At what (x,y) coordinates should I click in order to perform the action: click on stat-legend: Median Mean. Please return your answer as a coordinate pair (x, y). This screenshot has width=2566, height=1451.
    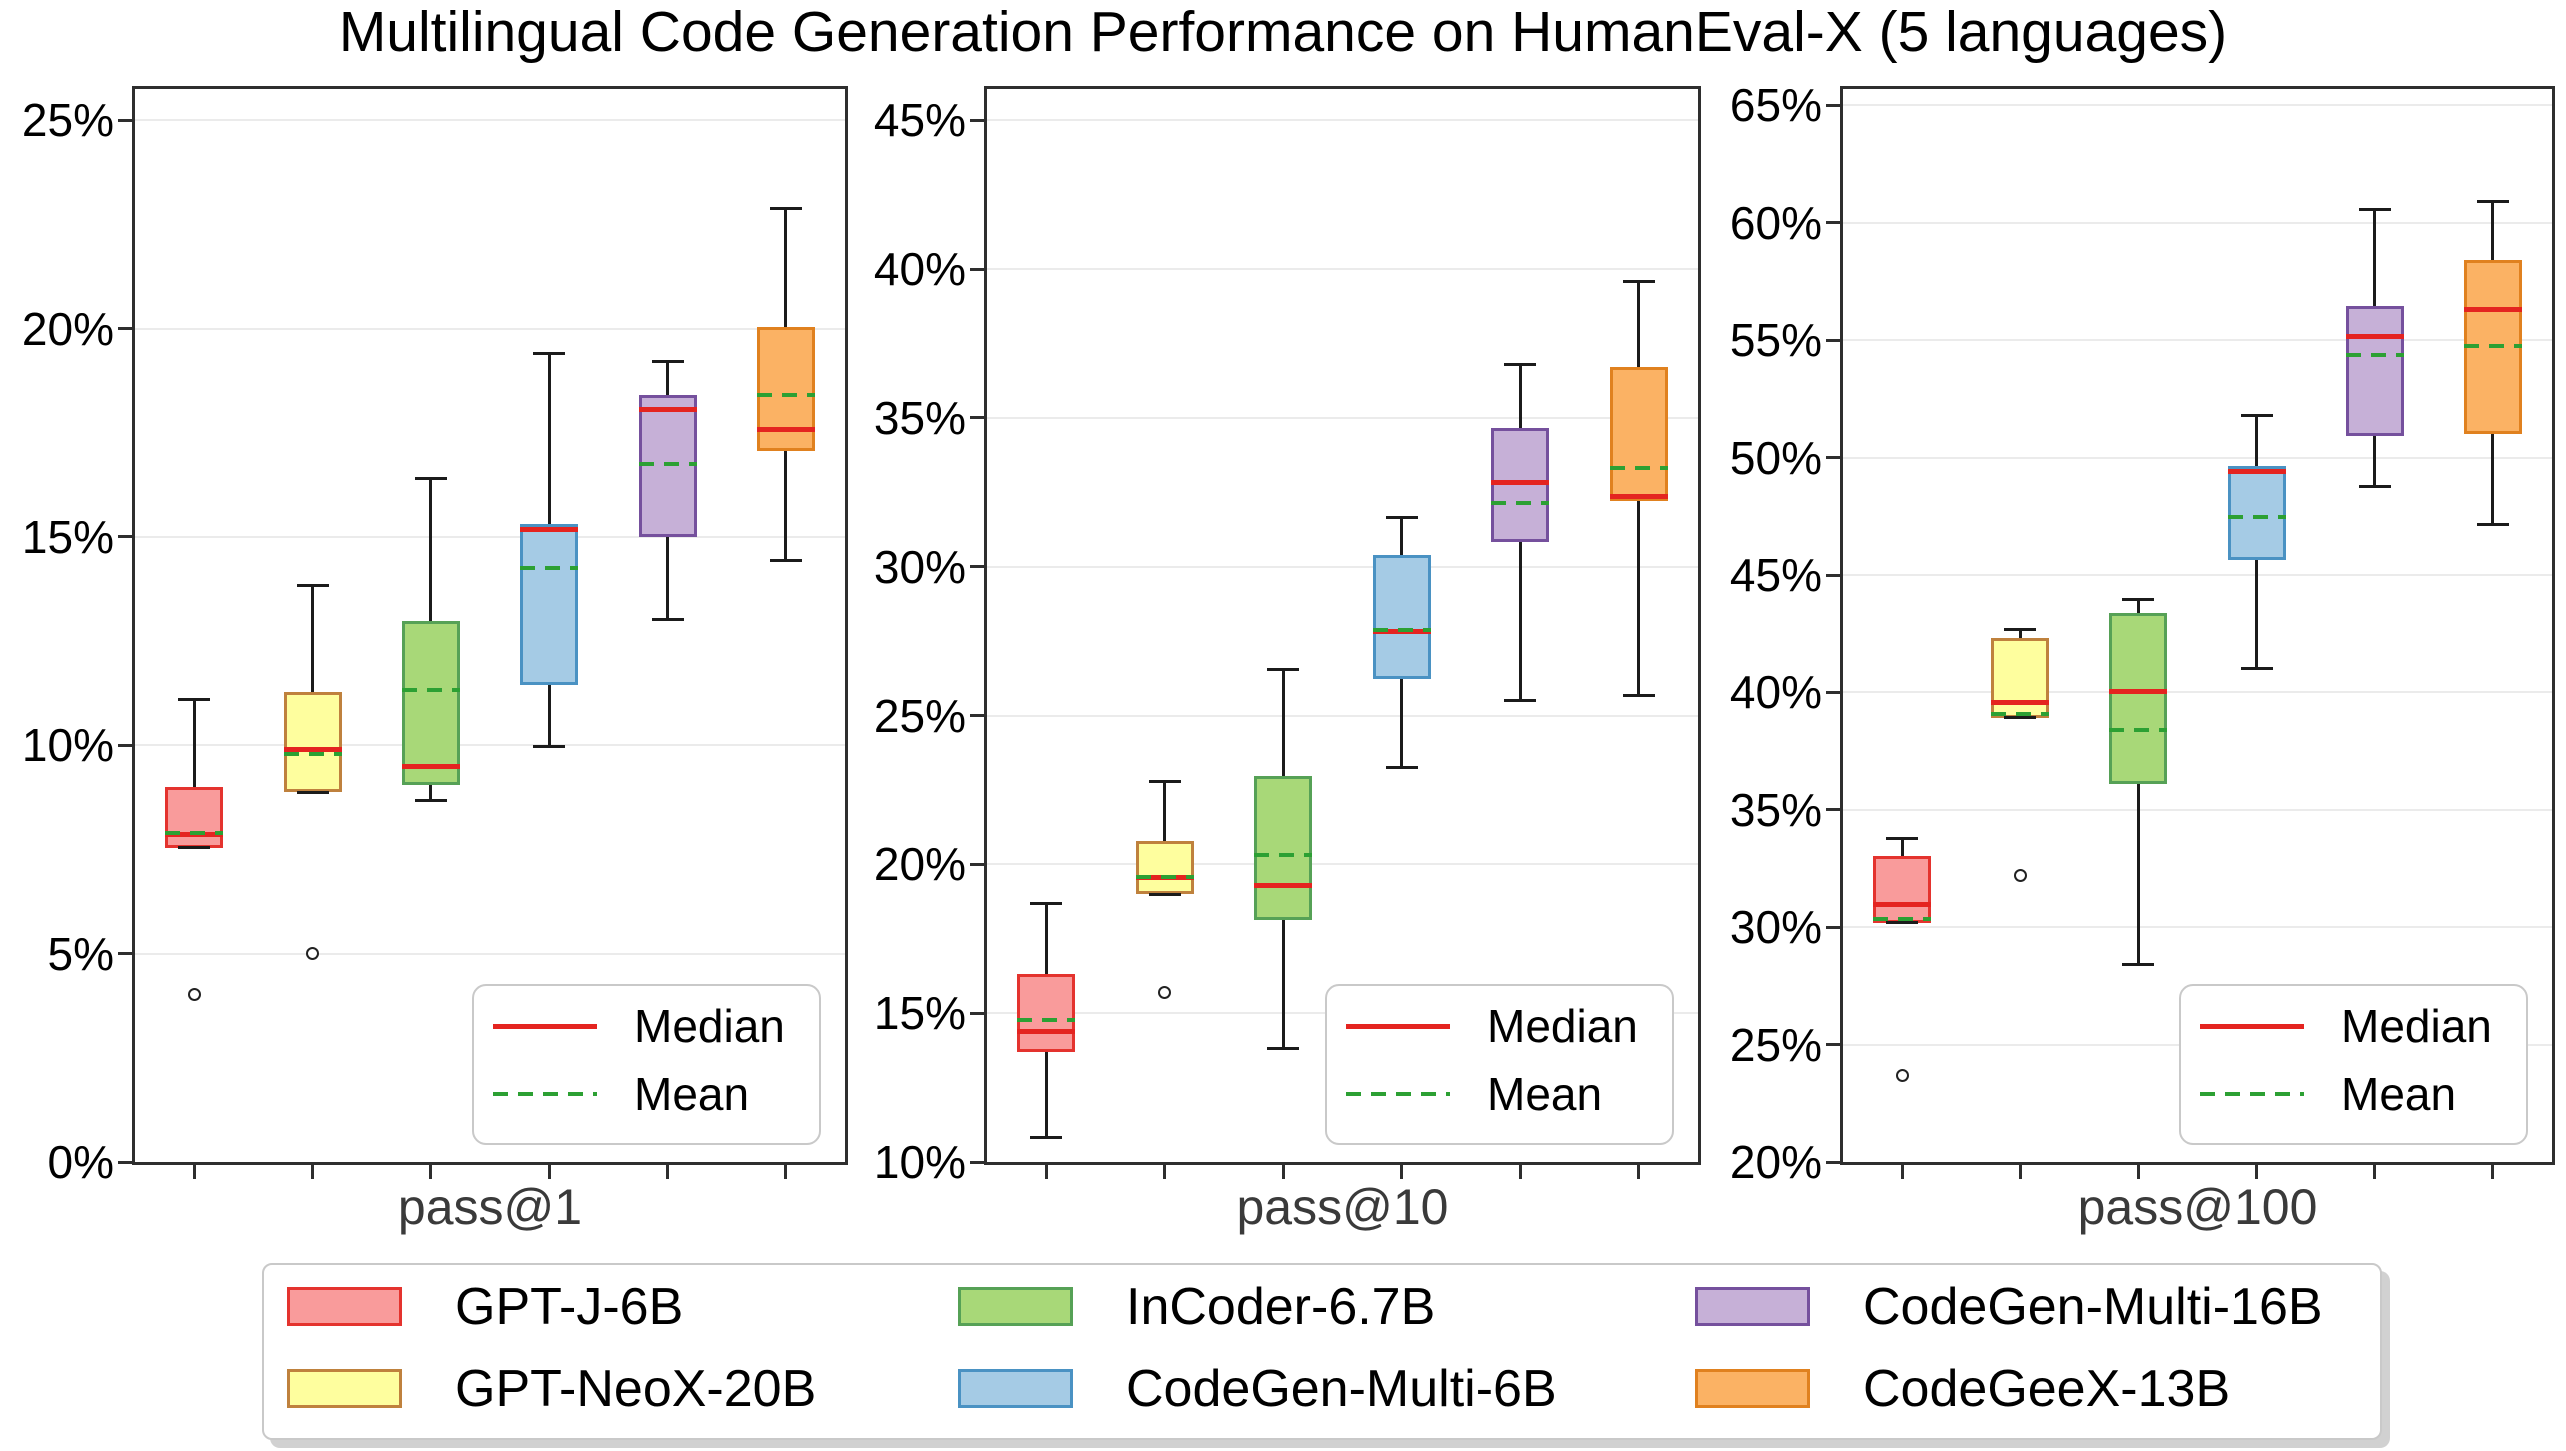
    Looking at the image, I should click on (646, 1064).